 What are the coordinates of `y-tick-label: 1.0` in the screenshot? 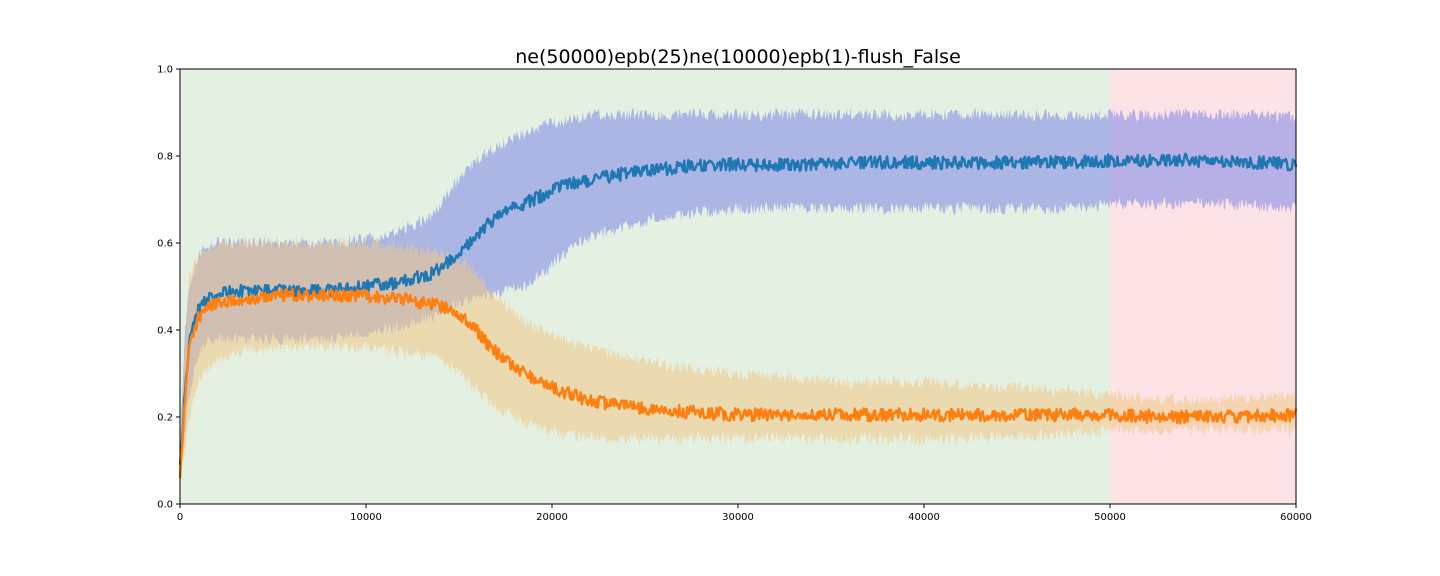 It's located at (165, 70).